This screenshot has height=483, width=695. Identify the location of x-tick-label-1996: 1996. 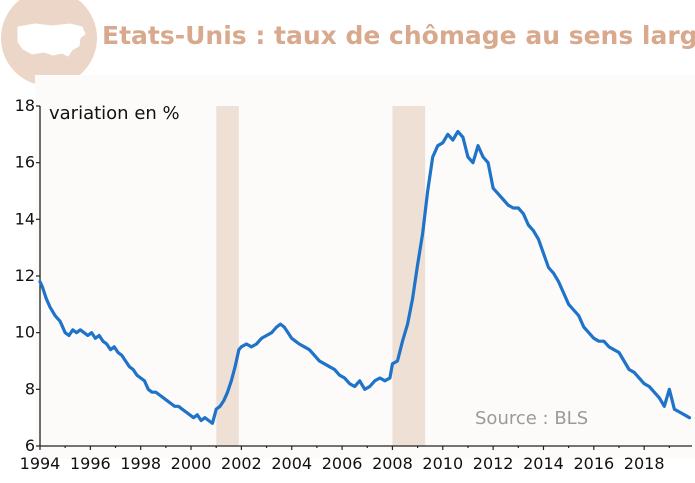
(90, 463).